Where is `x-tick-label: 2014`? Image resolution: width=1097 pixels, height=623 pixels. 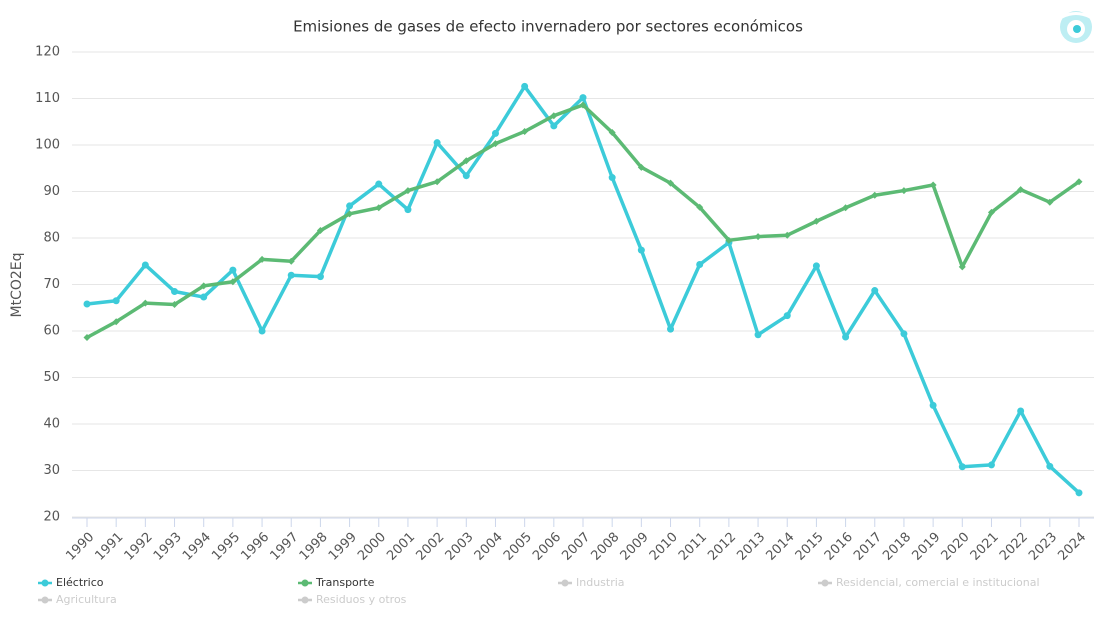
x-tick-label: 2014 is located at coordinates (781, 547).